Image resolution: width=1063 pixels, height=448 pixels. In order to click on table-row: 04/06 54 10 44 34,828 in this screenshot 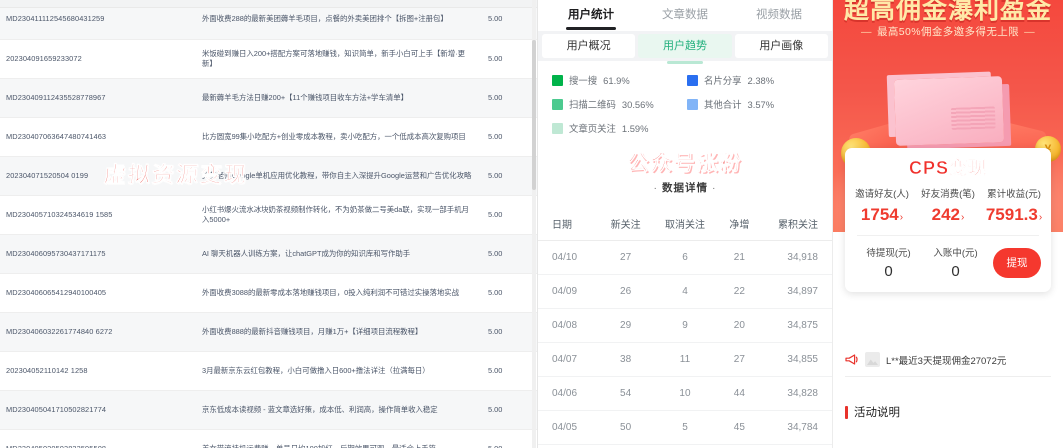, I will do `click(685, 393)`.